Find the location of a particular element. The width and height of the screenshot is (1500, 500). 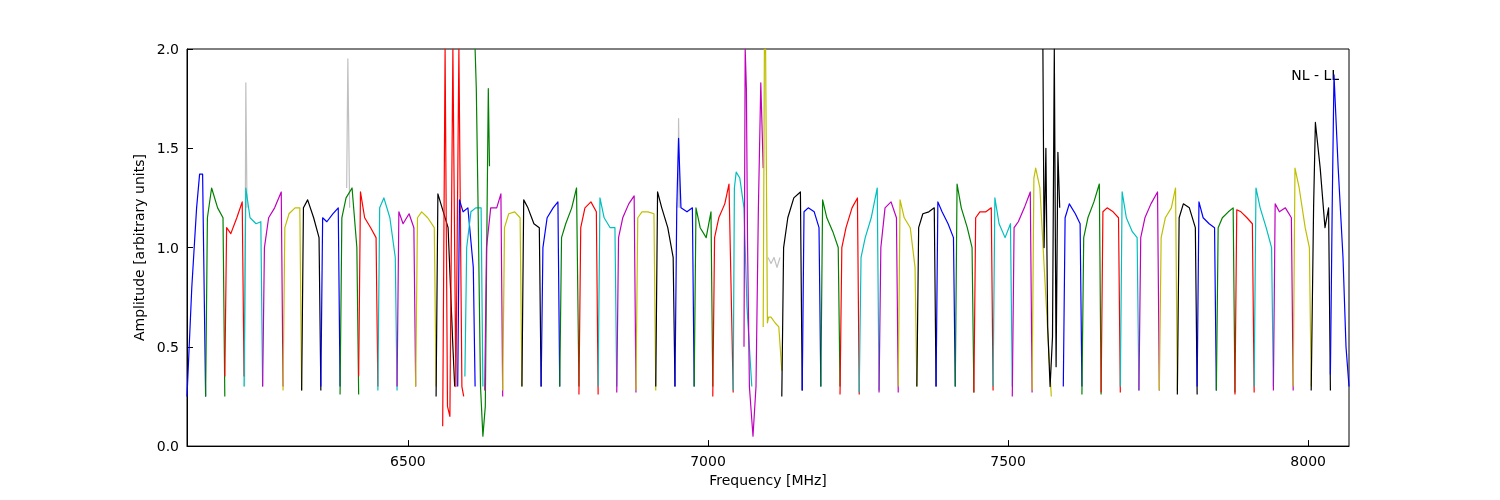

x-tick-label: 7000 is located at coordinates (708, 461).